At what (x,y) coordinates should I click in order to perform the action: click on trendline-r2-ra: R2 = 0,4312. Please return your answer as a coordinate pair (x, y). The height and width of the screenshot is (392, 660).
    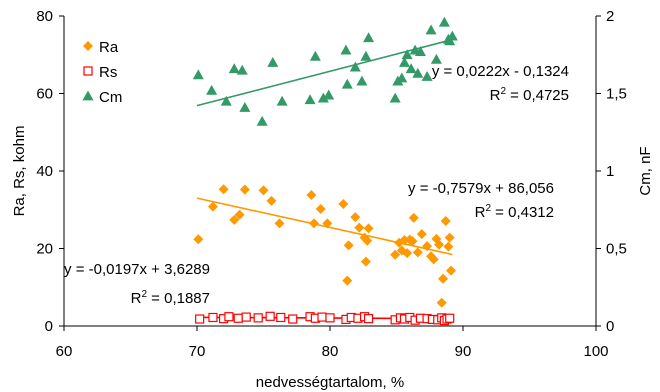
    Looking at the image, I should click on (514, 212).